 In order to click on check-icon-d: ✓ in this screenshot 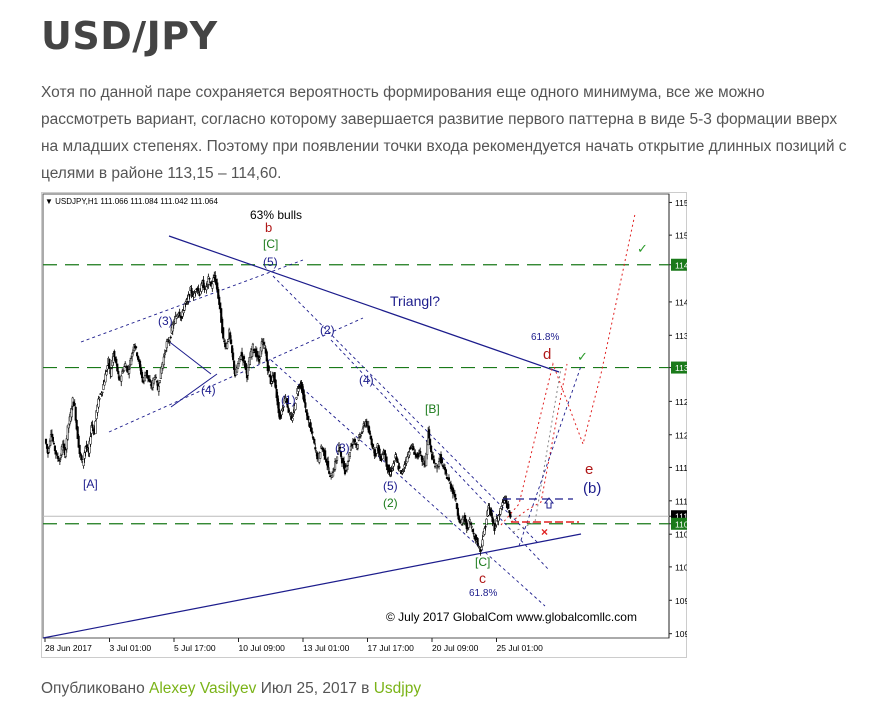, I will do `click(582, 356)`.